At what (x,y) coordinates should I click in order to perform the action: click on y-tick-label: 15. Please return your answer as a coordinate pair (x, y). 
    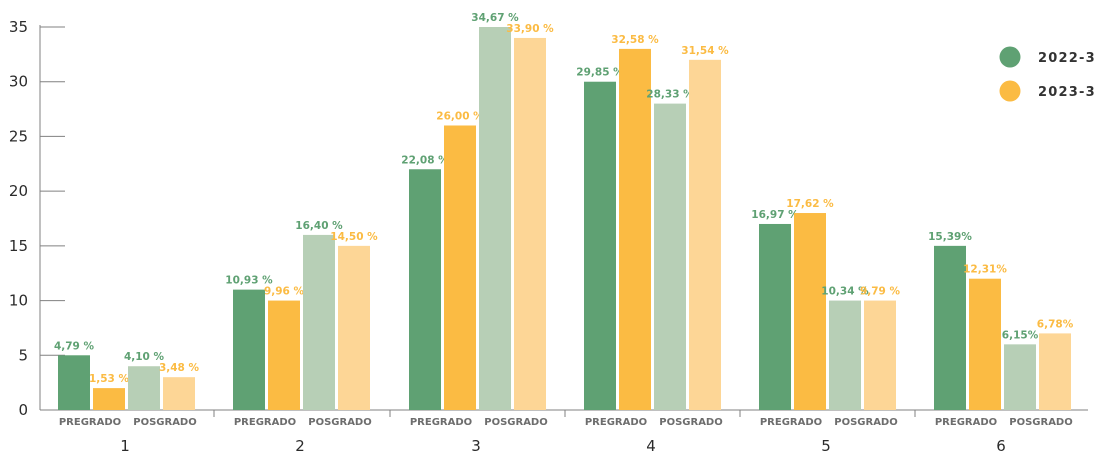
    Looking at the image, I should click on (18, 246).